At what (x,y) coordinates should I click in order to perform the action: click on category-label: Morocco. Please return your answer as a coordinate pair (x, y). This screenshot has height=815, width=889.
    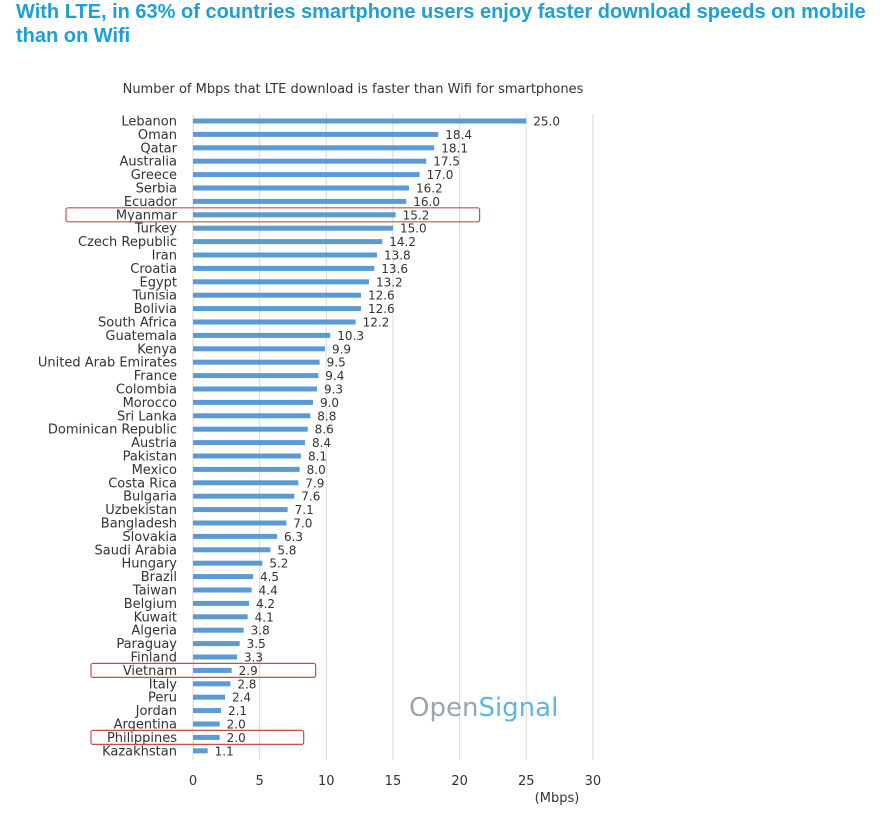
    Looking at the image, I should click on (150, 403).